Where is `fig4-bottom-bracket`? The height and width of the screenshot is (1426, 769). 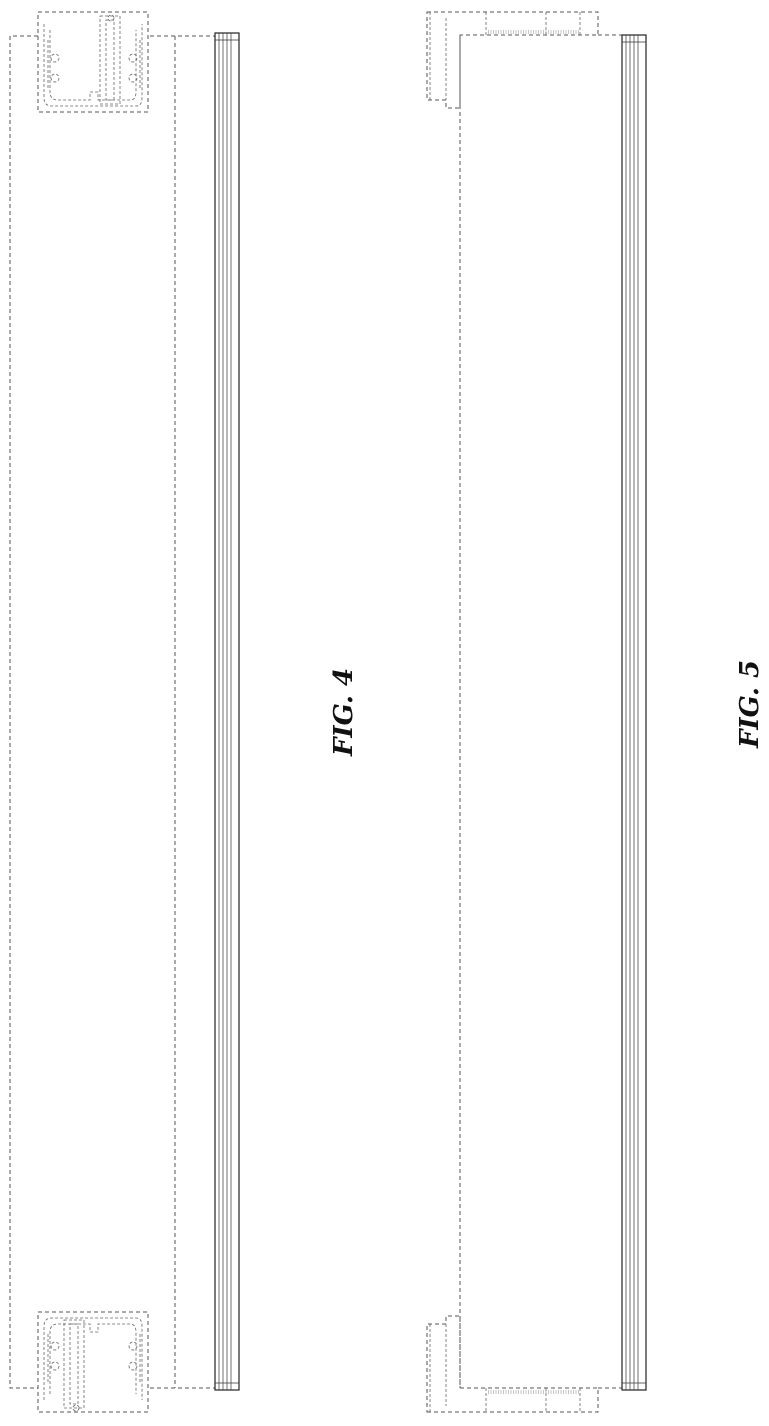 fig4-bottom-bracket is located at coordinates (93, 1362).